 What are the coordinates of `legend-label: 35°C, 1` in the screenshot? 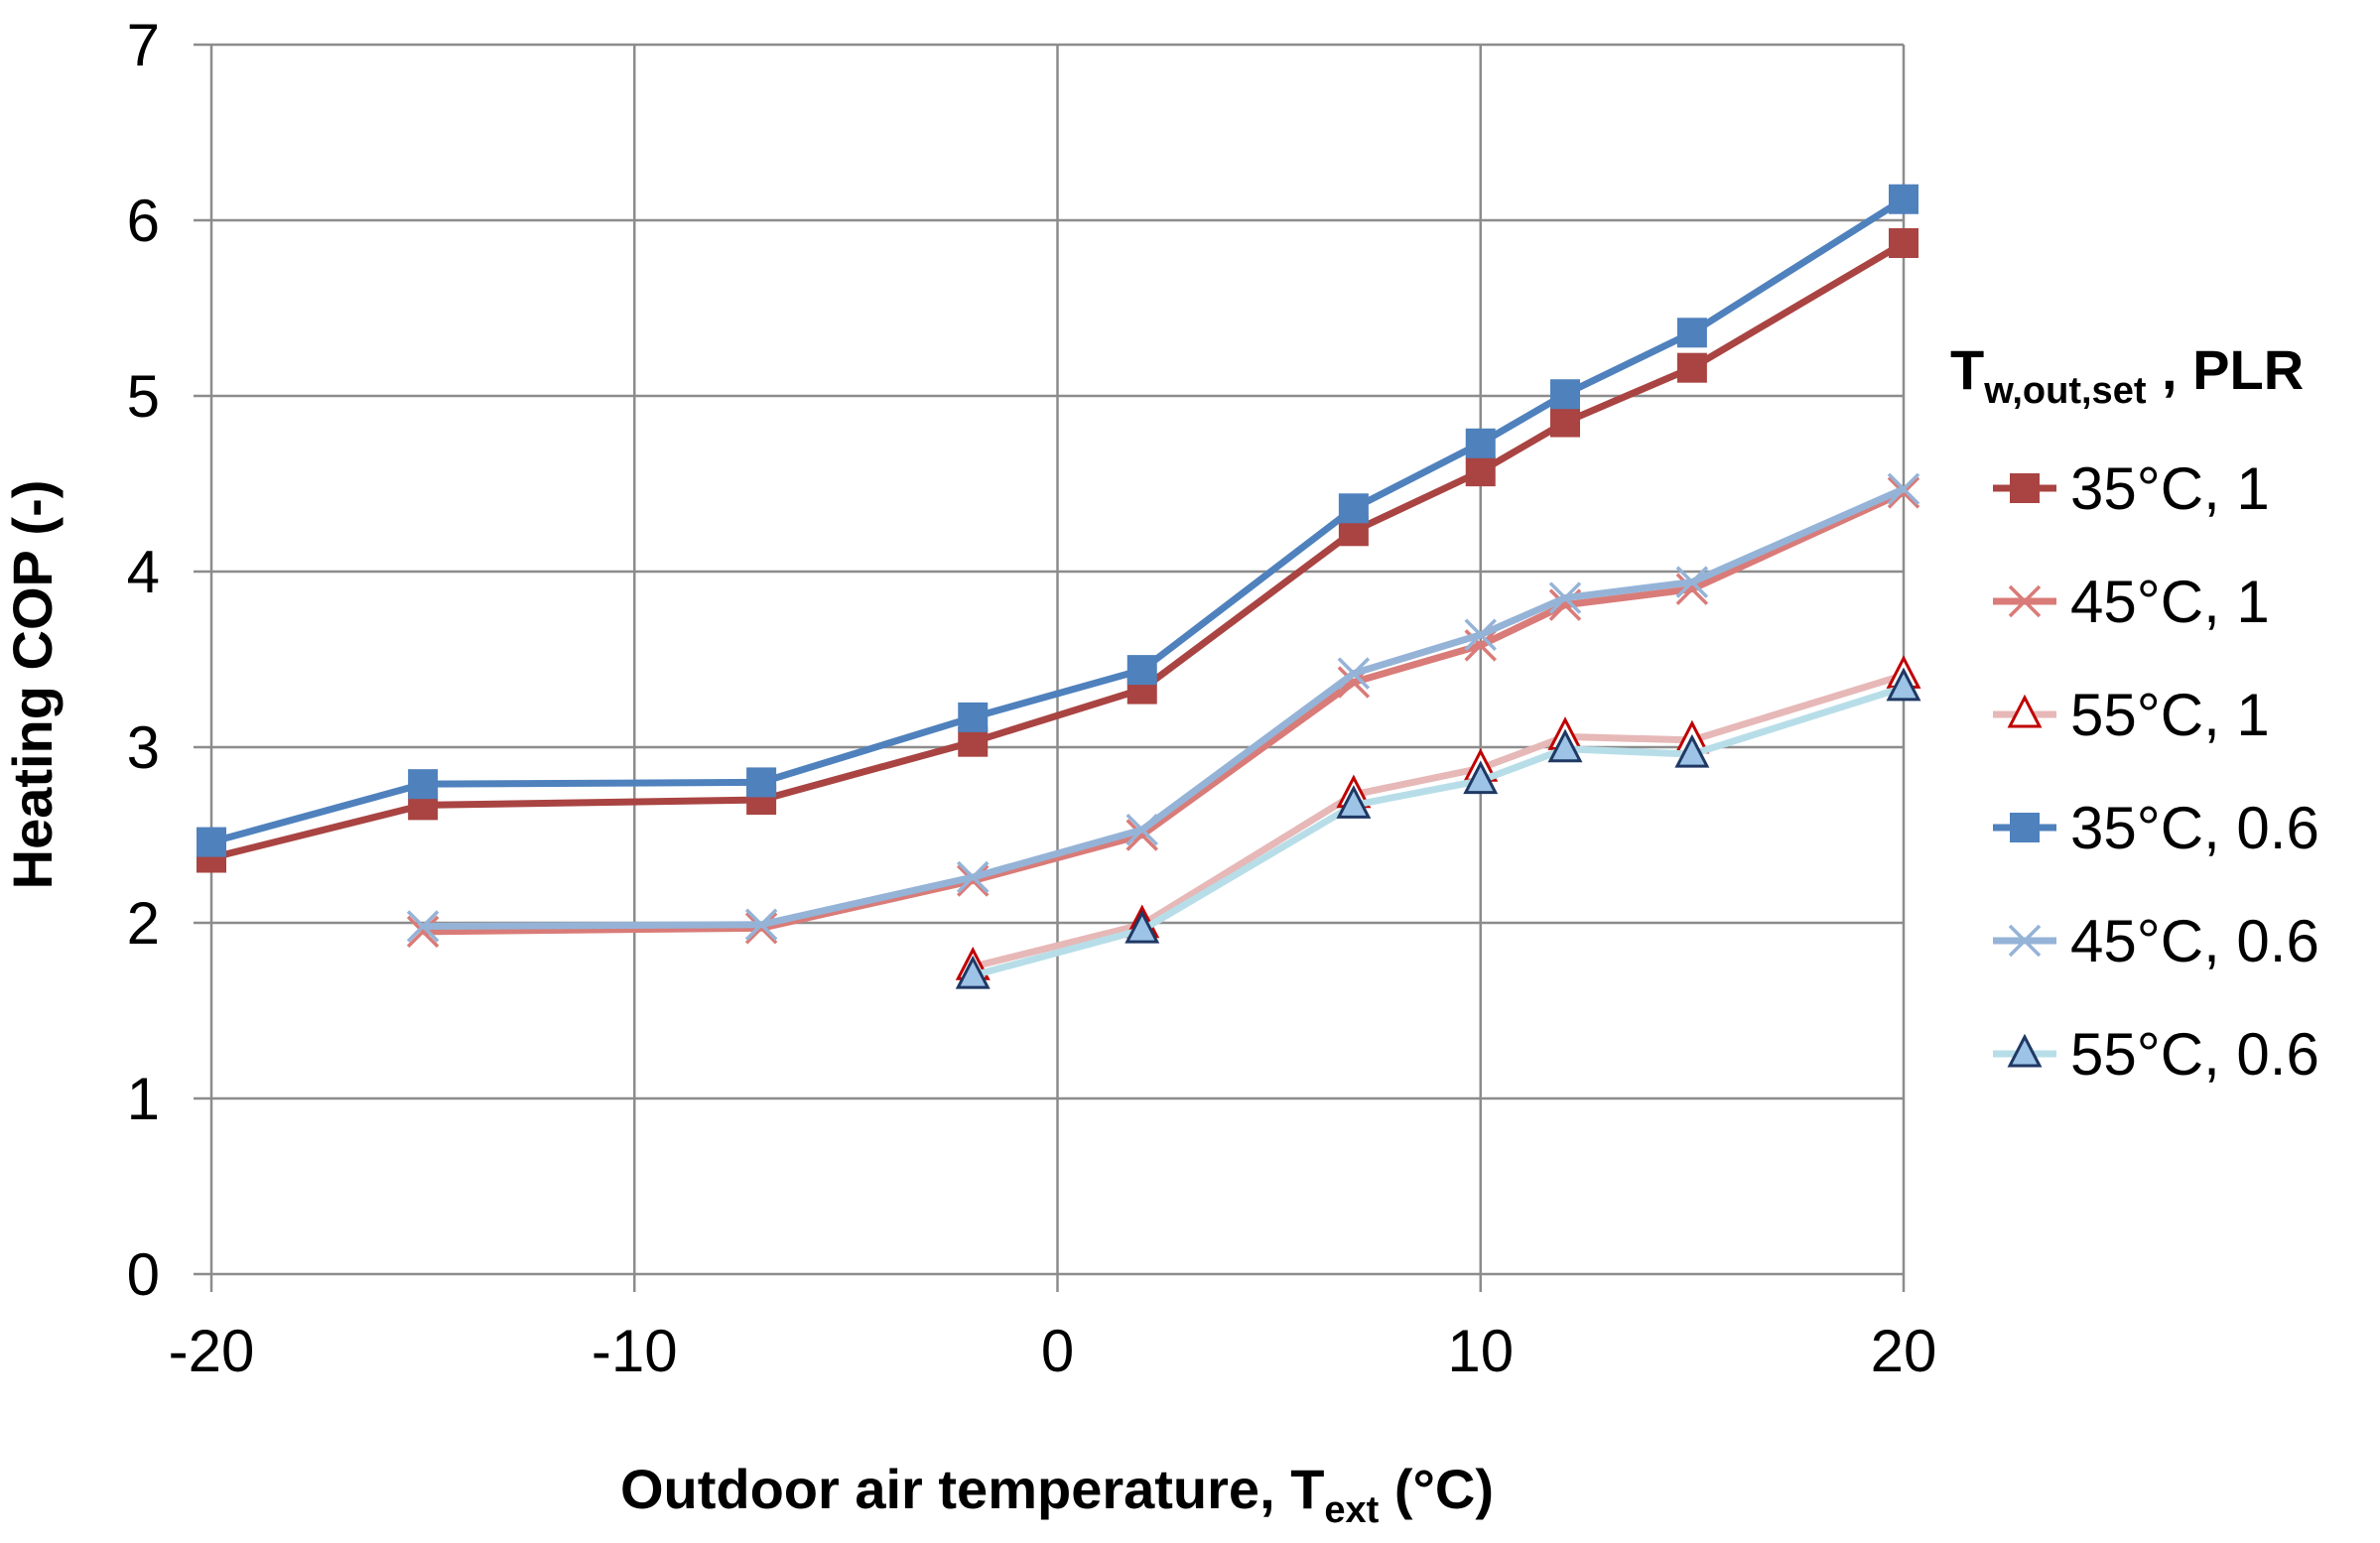 It's located at (2170, 488).